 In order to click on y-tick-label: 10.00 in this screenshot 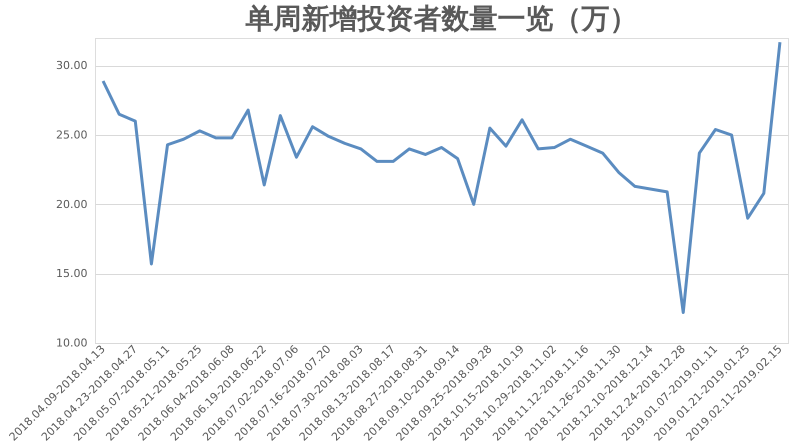, I will do `click(72, 343)`.